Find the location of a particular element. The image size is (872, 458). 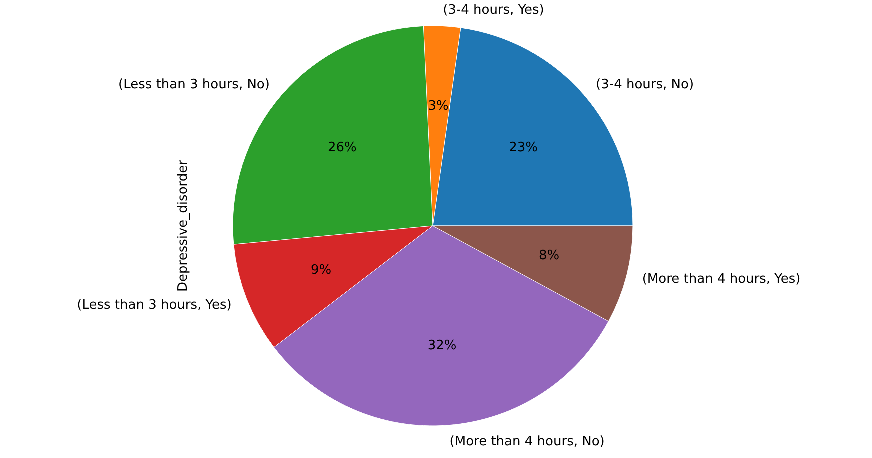

slice-label: (More than 4 hours, Yes) is located at coordinates (721, 280).